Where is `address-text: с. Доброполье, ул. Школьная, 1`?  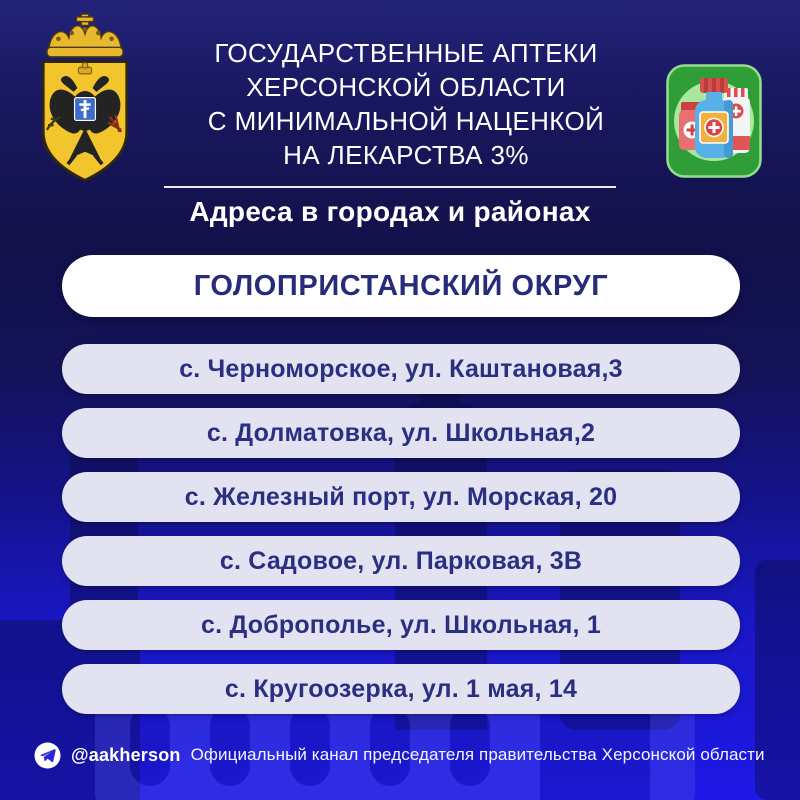 address-text: с. Доброполье, ул. Школьная, 1 is located at coordinates (401, 624).